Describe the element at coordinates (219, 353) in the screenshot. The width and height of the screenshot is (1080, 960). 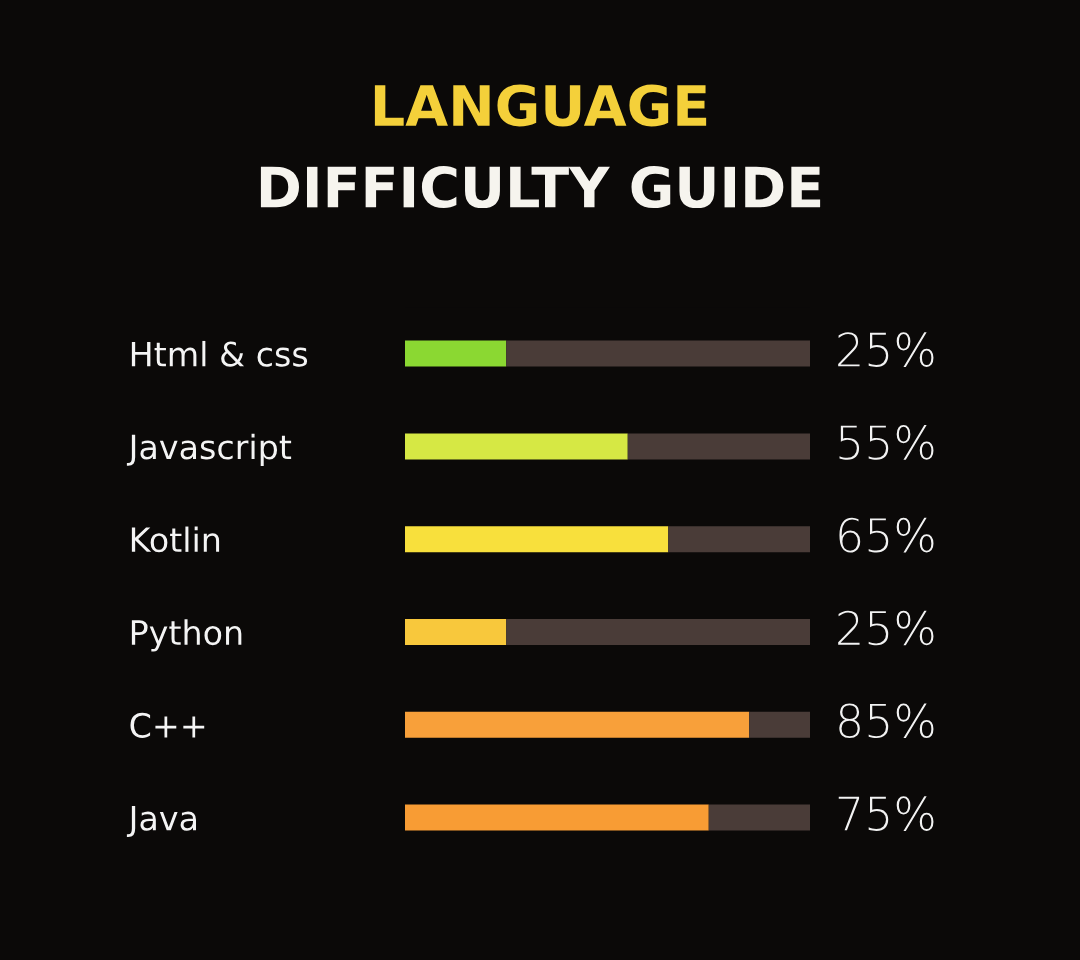
I see `y-tick-label: Html & css` at that location.